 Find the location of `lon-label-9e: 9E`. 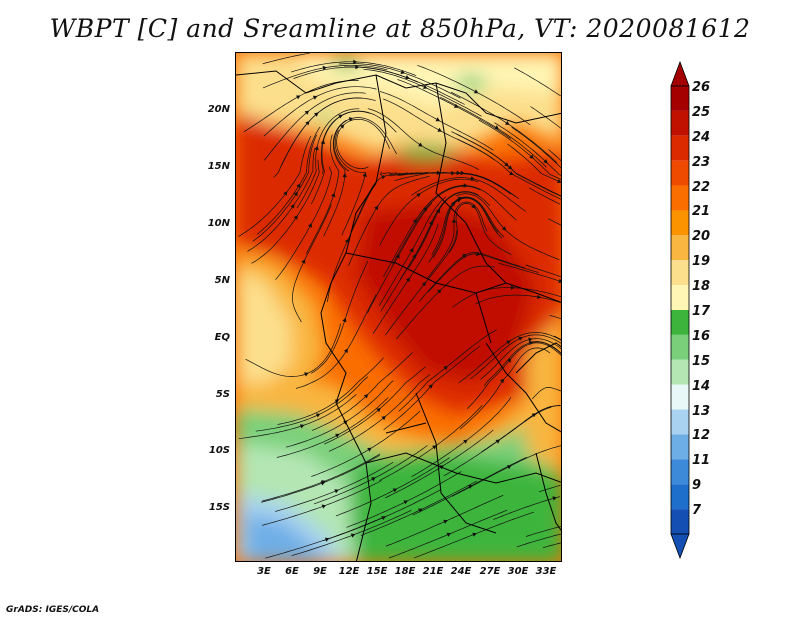

lon-label-9e: 9E is located at coordinates (320, 571).